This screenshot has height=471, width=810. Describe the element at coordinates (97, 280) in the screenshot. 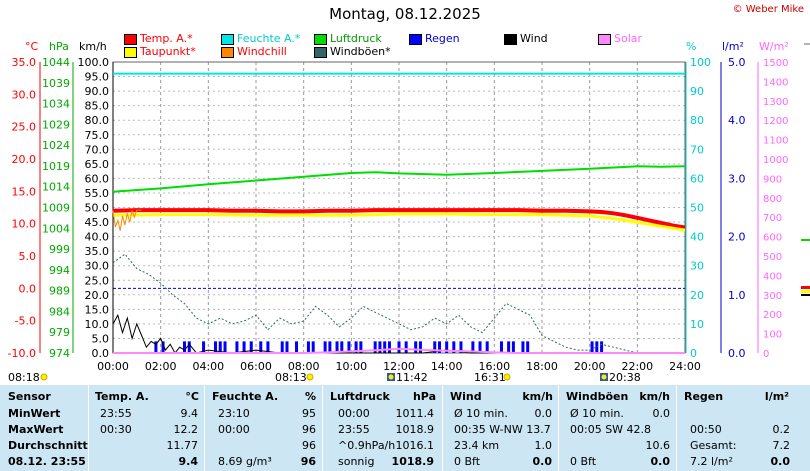

I see `tick-label-wind: 25.0` at that location.